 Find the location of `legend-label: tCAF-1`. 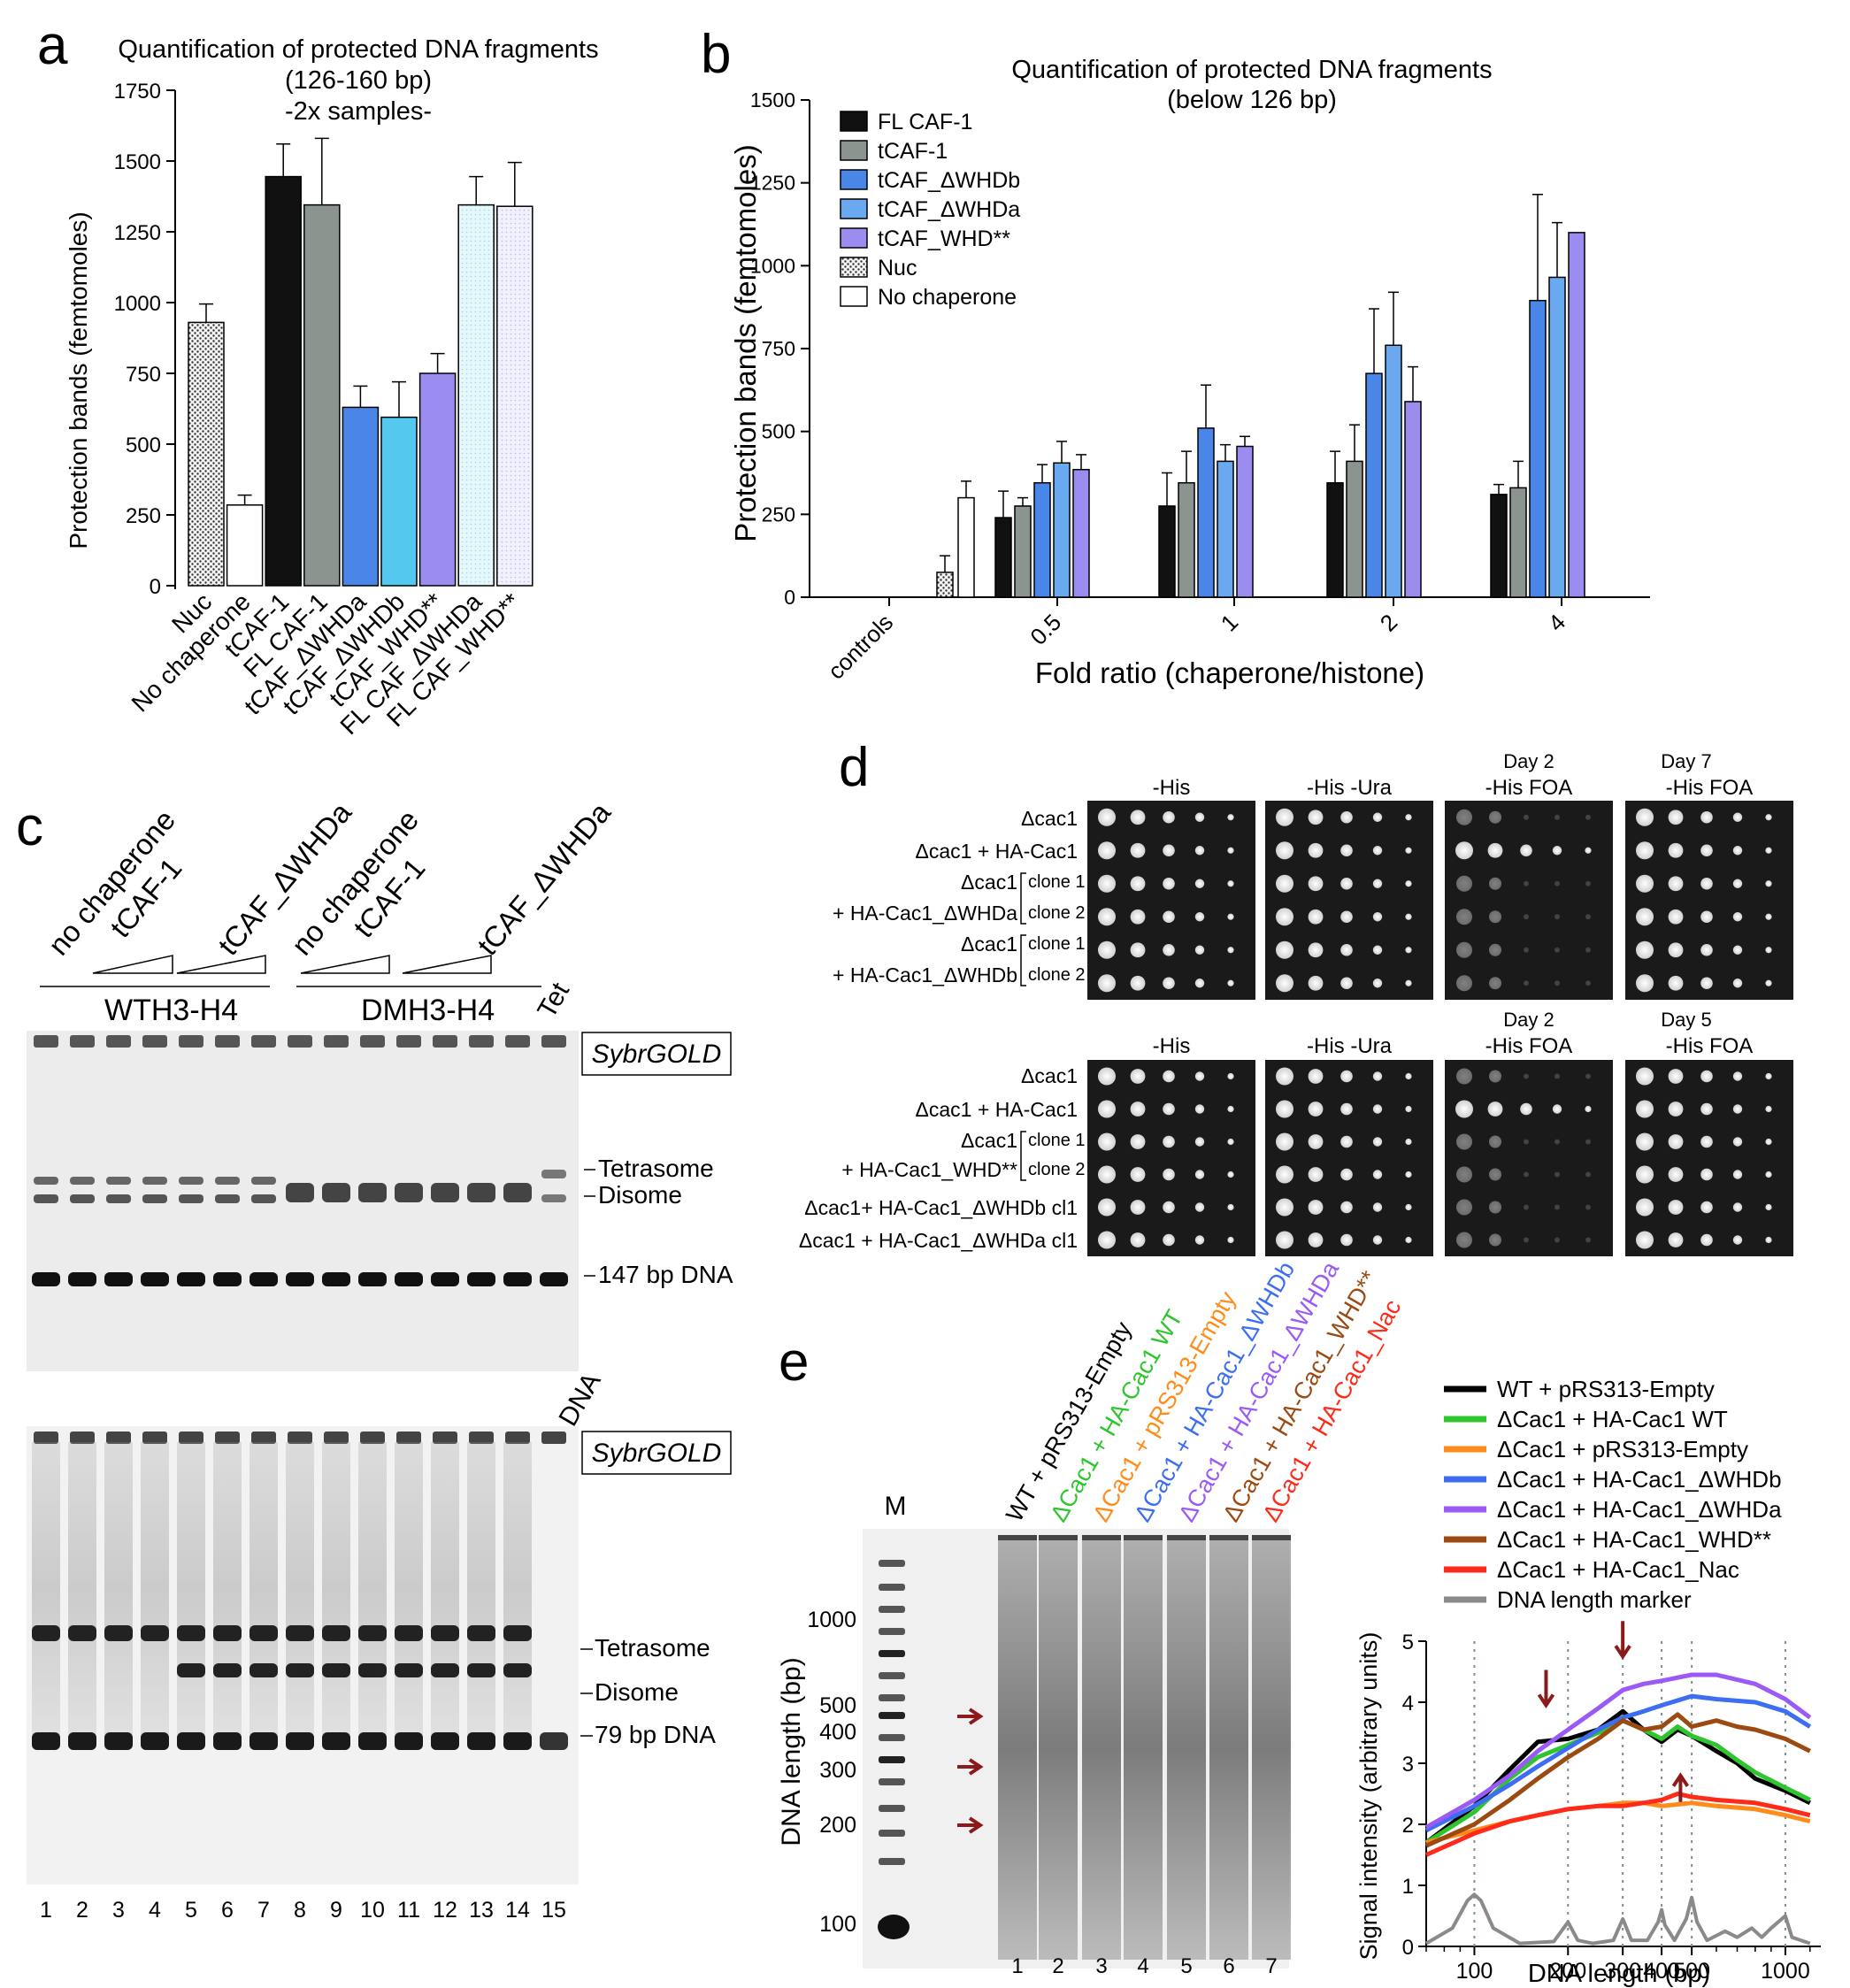

legend-label: tCAF-1 is located at coordinates (913, 151).